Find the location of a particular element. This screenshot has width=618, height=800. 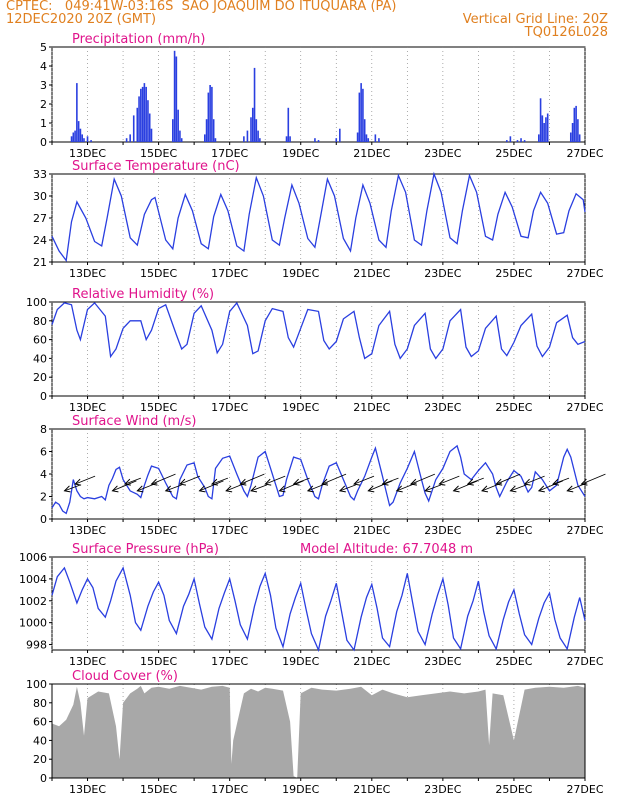

header-date: 12DEC2020 20Z (GMT) is located at coordinates (81, 19).